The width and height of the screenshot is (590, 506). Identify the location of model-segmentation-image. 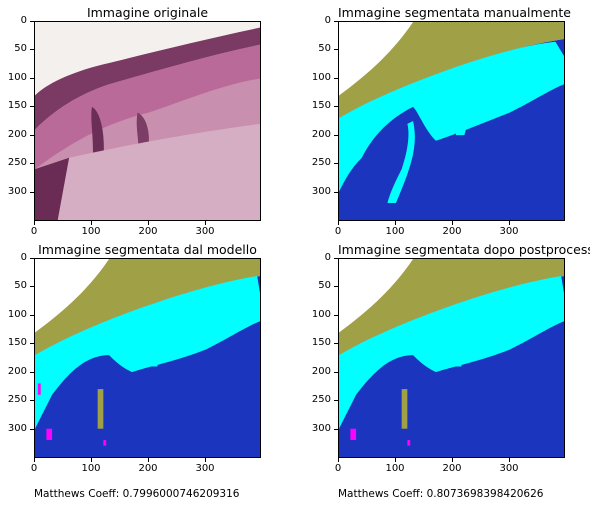
(147, 358).